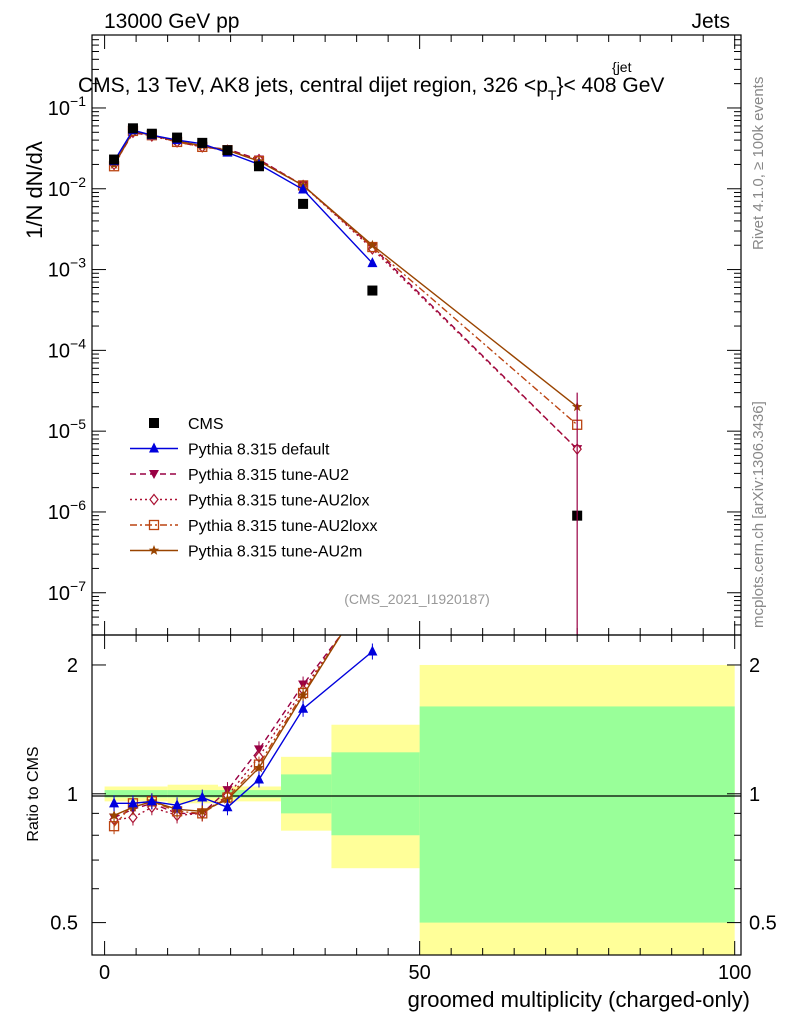 This screenshot has height=1024, width=786. I want to click on y-axis-label-ratio: Ratio to CMS, so click(33, 793).